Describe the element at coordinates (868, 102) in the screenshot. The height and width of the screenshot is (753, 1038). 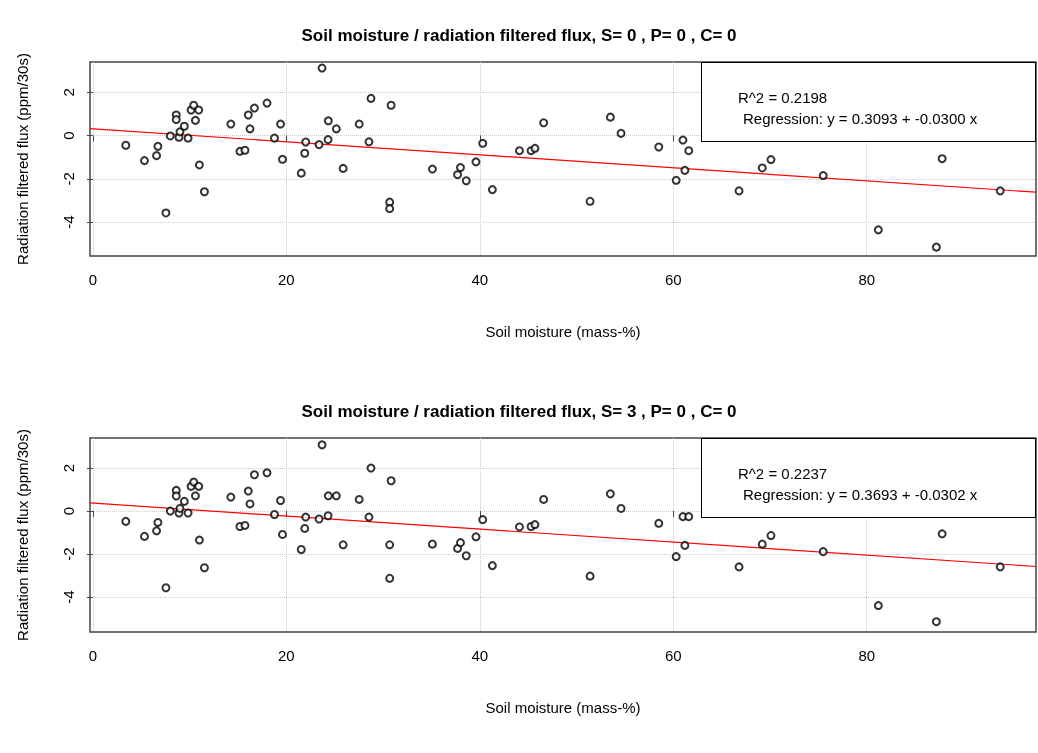
I see `note-box: R^2 = 0.2198 Regression: y = 0.3093 + -0.0300 x` at that location.